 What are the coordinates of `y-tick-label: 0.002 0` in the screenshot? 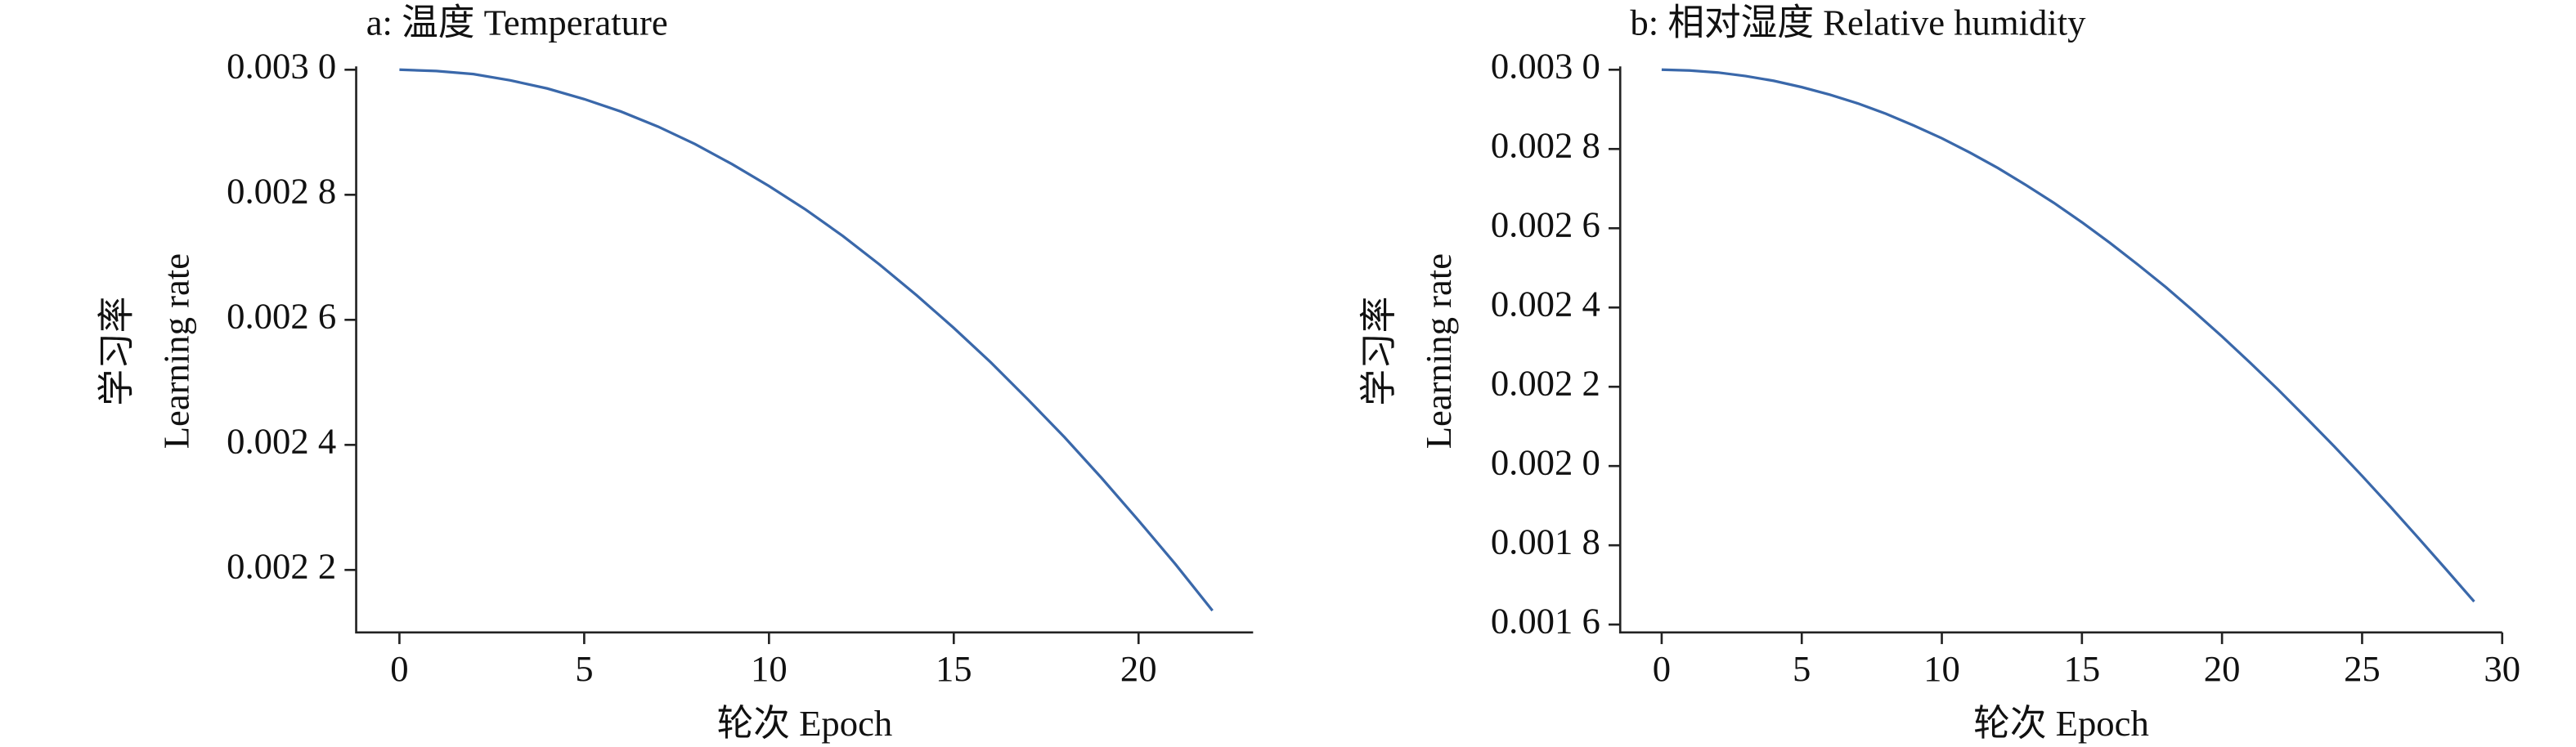 It's located at (1545, 461).